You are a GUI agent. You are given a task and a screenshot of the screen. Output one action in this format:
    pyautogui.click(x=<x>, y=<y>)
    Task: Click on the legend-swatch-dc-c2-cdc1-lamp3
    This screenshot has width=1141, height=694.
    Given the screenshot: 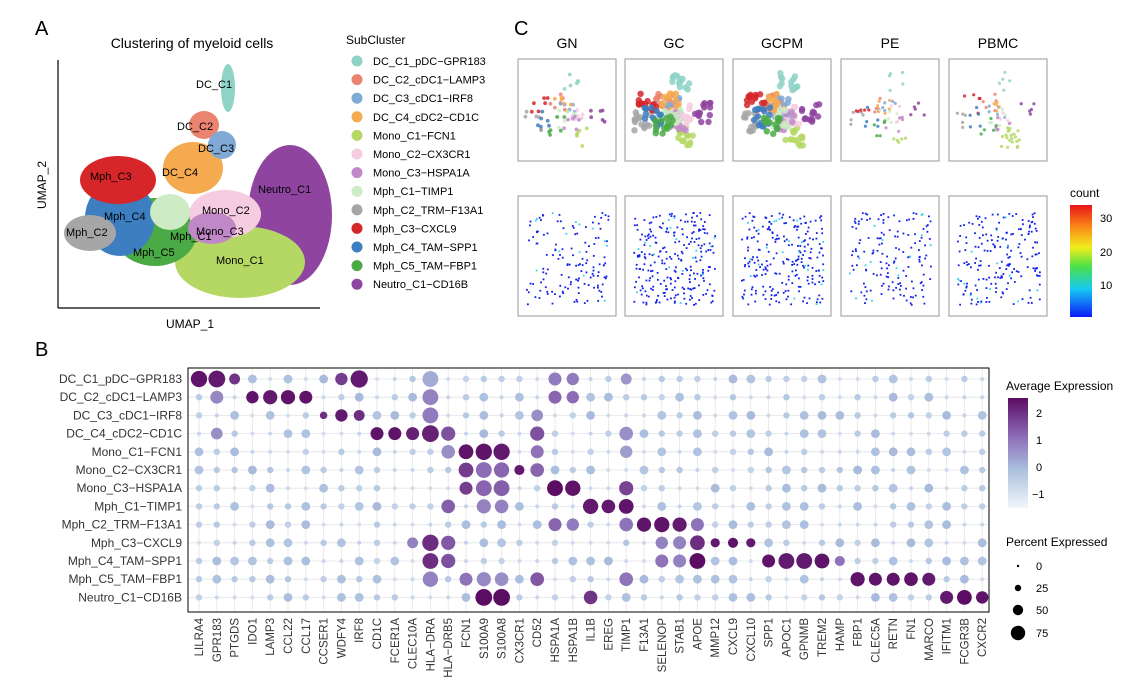 What is the action you would take?
    pyautogui.click(x=357, y=80)
    